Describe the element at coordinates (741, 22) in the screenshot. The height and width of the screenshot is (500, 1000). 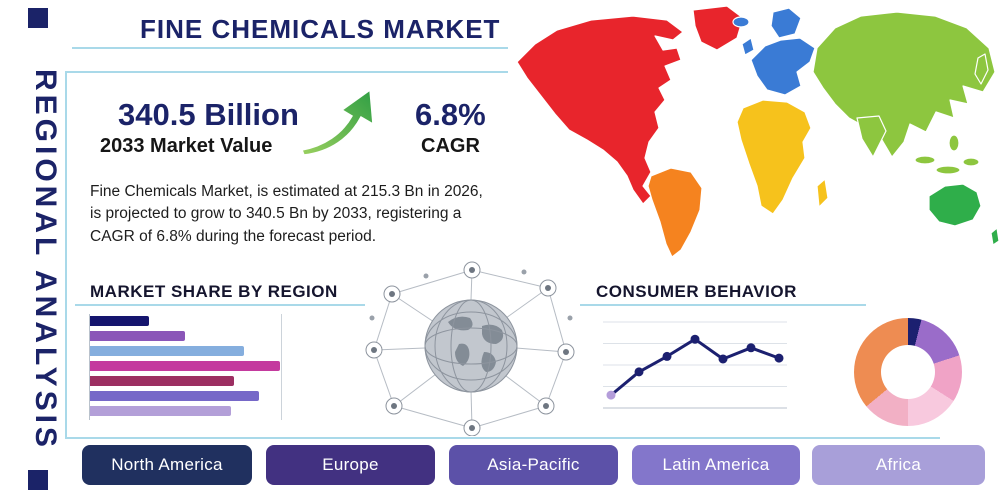
I see `map-iceland` at that location.